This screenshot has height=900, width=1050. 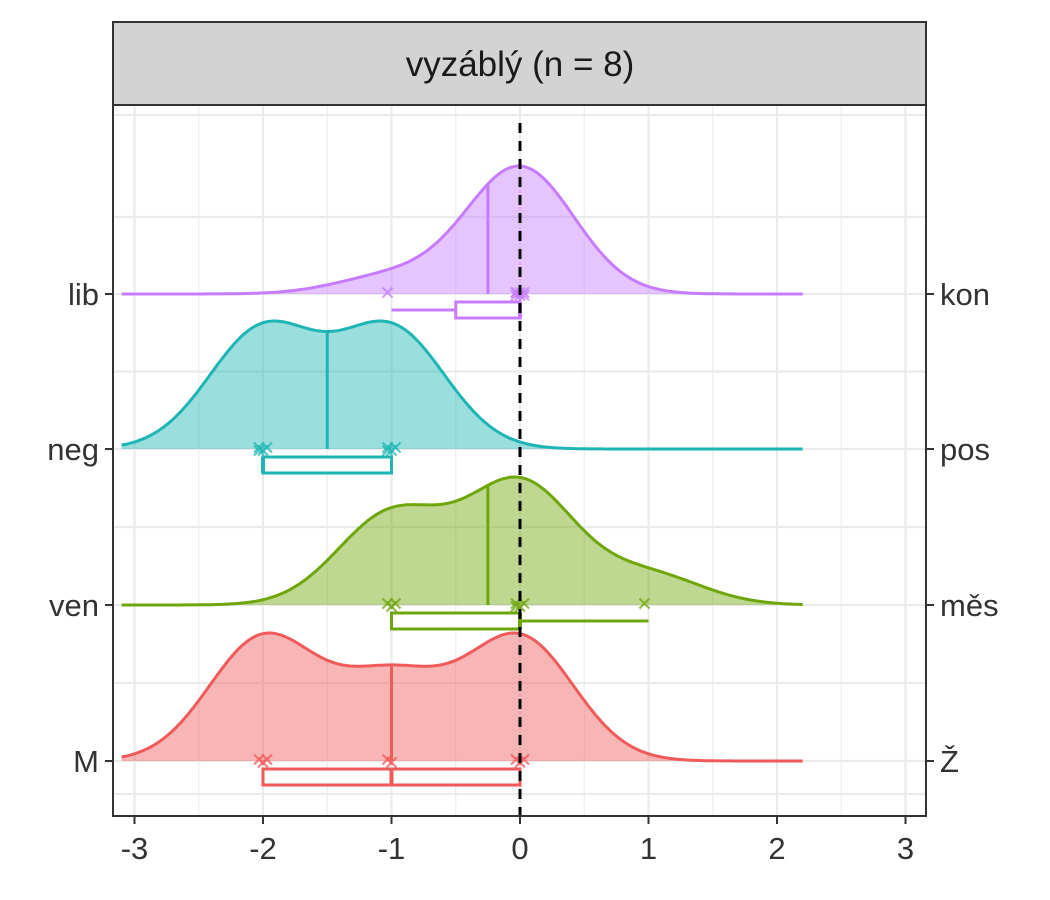 What do you see at coordinates (776, 848) in the screenshot?
I see `x-tick-label: 2` at bounding box center [776, 848].